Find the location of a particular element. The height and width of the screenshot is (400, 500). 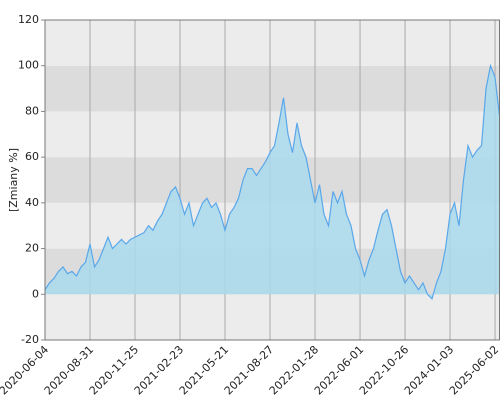

y-tick-label: 20 is located at coordinates (32, 248).